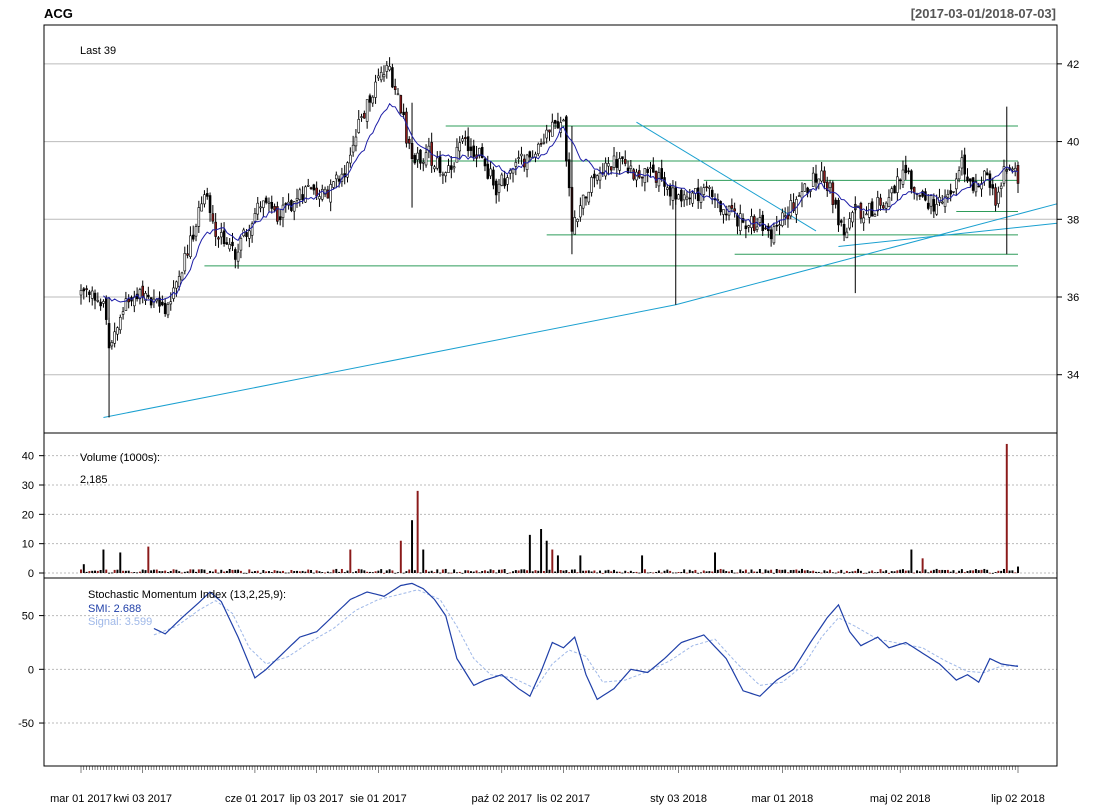 This screenshot has height=810, width=1096. I want to click on volume-title: Volume (1000s):, so click(120, 458).